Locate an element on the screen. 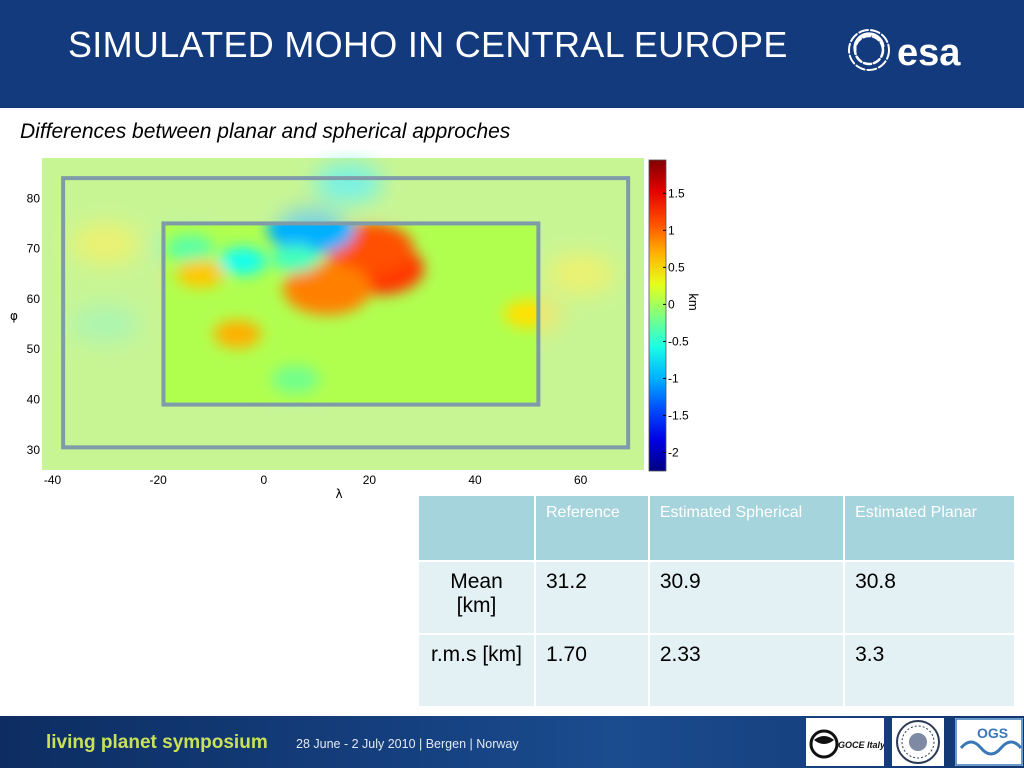 This screenshot has height=768, width=1024. table-header-estimated-planar: Estimated Planar is located at coordinates (929, 528).